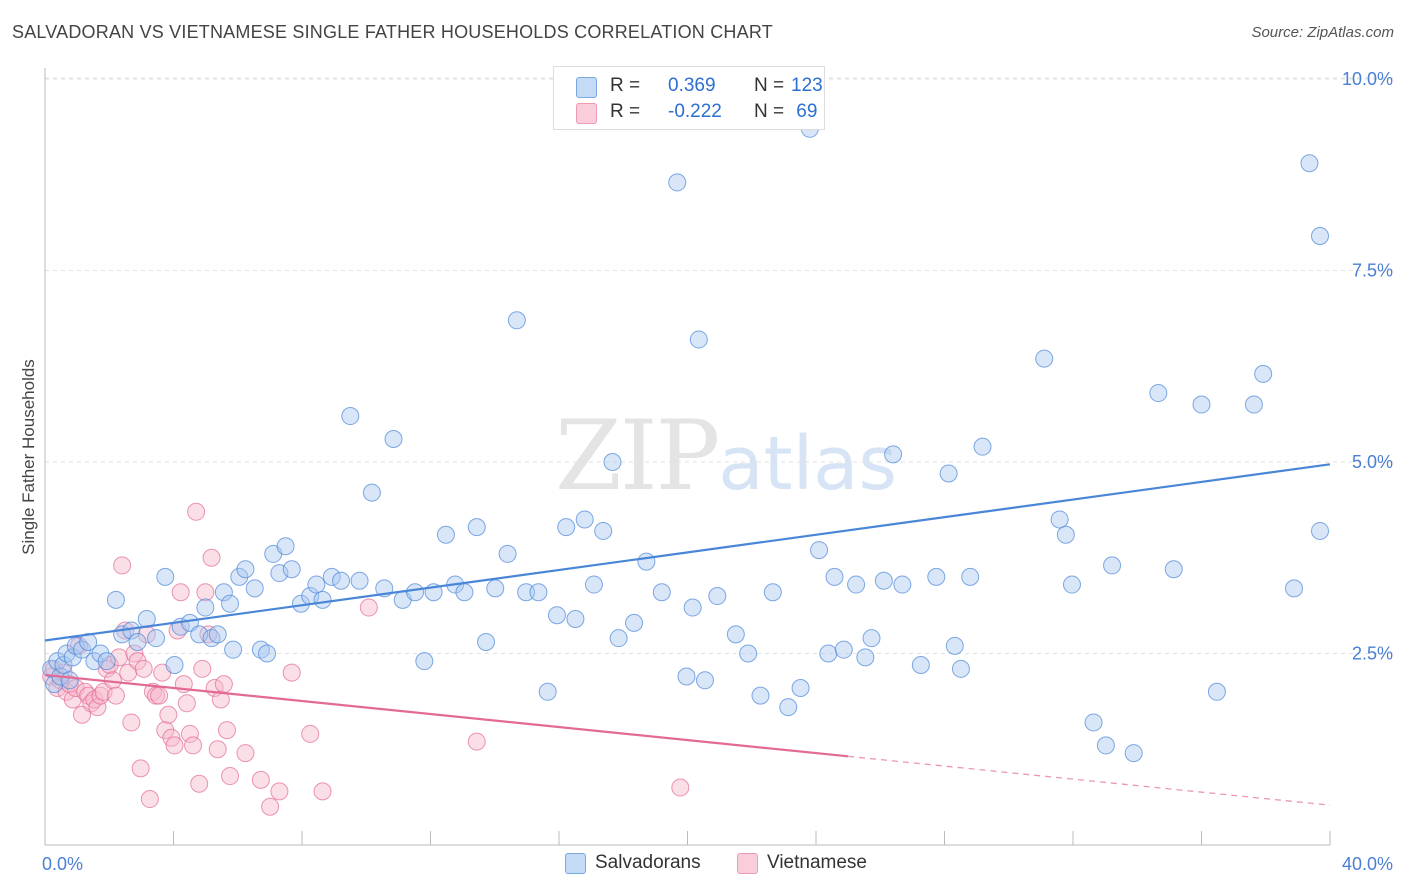  What do you see at coordinates (586, 113) in the screenshot?
I see `legend-swatch-vietnamese` at bounding box center [586, 113].